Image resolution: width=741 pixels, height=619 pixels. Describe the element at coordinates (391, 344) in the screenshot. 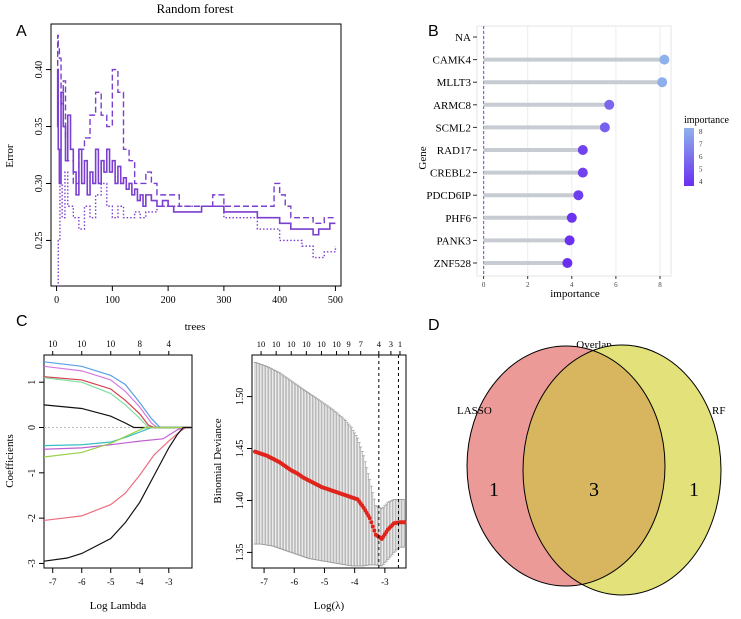

I see `panel-c2-top-label: 3` at that location.